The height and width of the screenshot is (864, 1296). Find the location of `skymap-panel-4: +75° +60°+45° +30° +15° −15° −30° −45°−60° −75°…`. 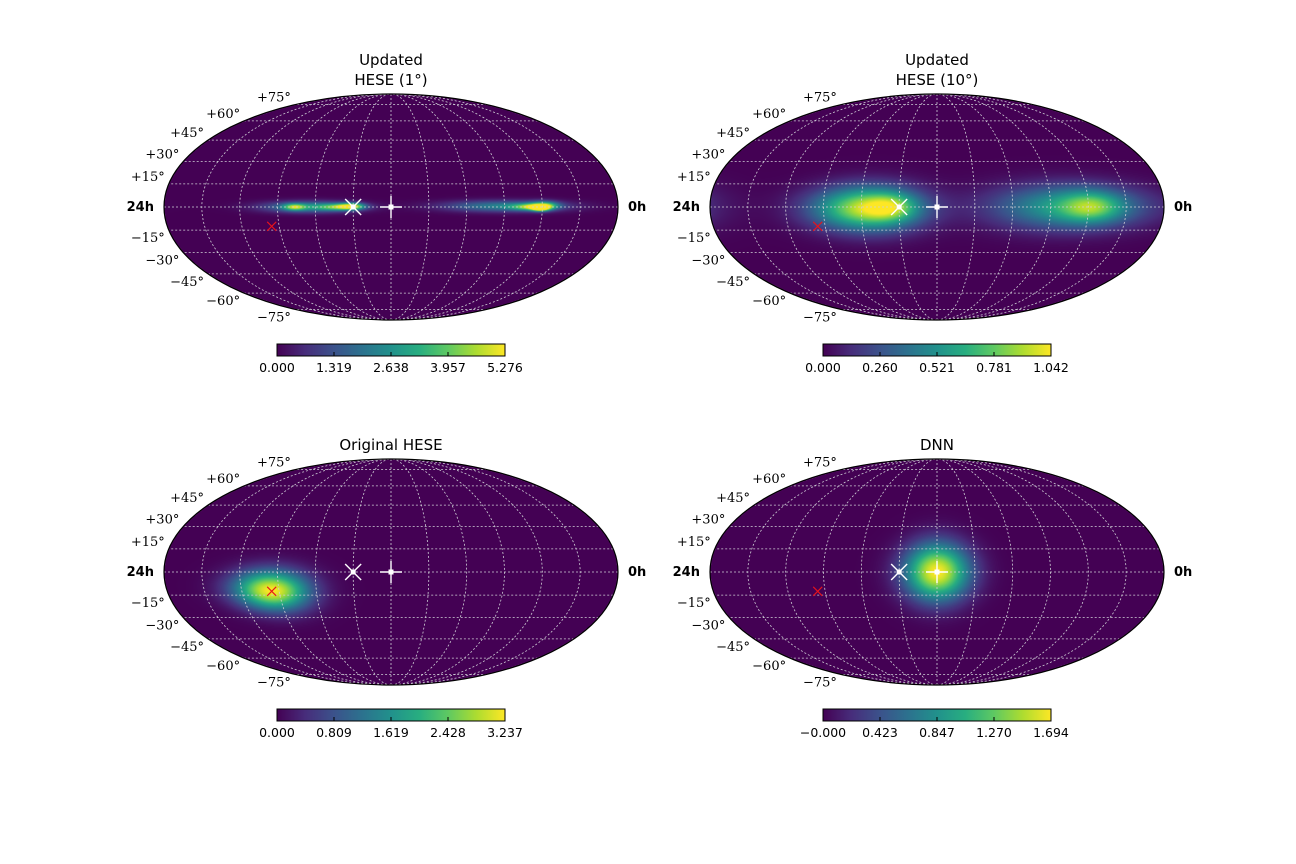

skymap-panel-4: +75° +60°+45° +30° +15° −15° −30° −45°−60° −75°… is located at coordinates (933, 588).